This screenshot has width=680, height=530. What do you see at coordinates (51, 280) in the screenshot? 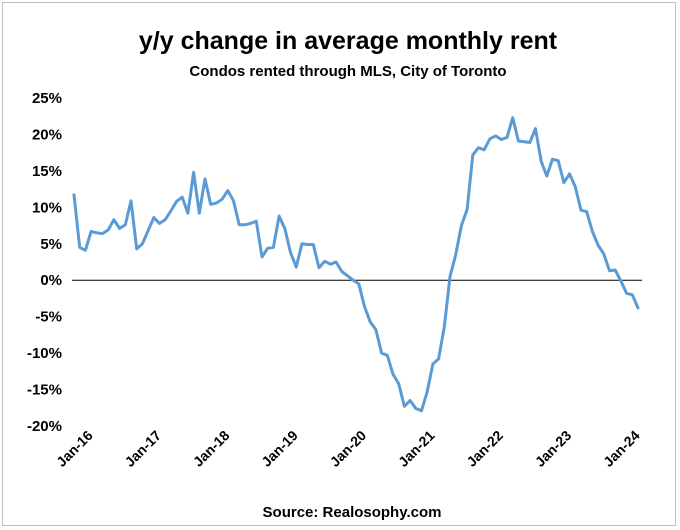
I see `y-tick-label: 0%` at bounding box center [51, 280].